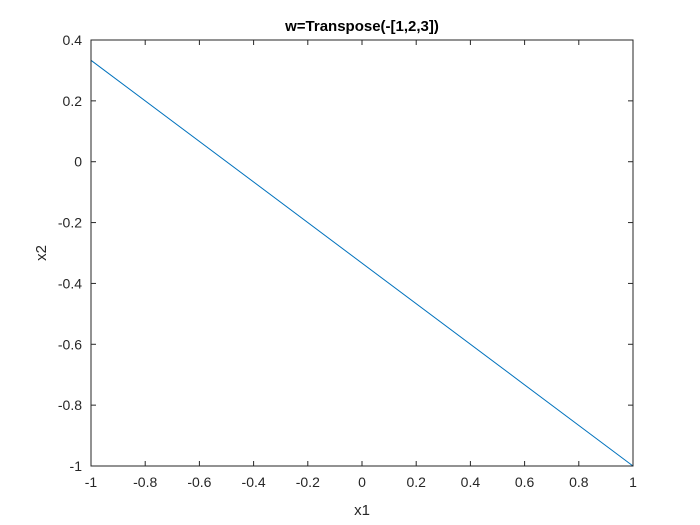 The image size is (700, 525). Describe the element at coordinates (471, 482) in the screenshot. I see `x-tick-label: 0.4` at that location.